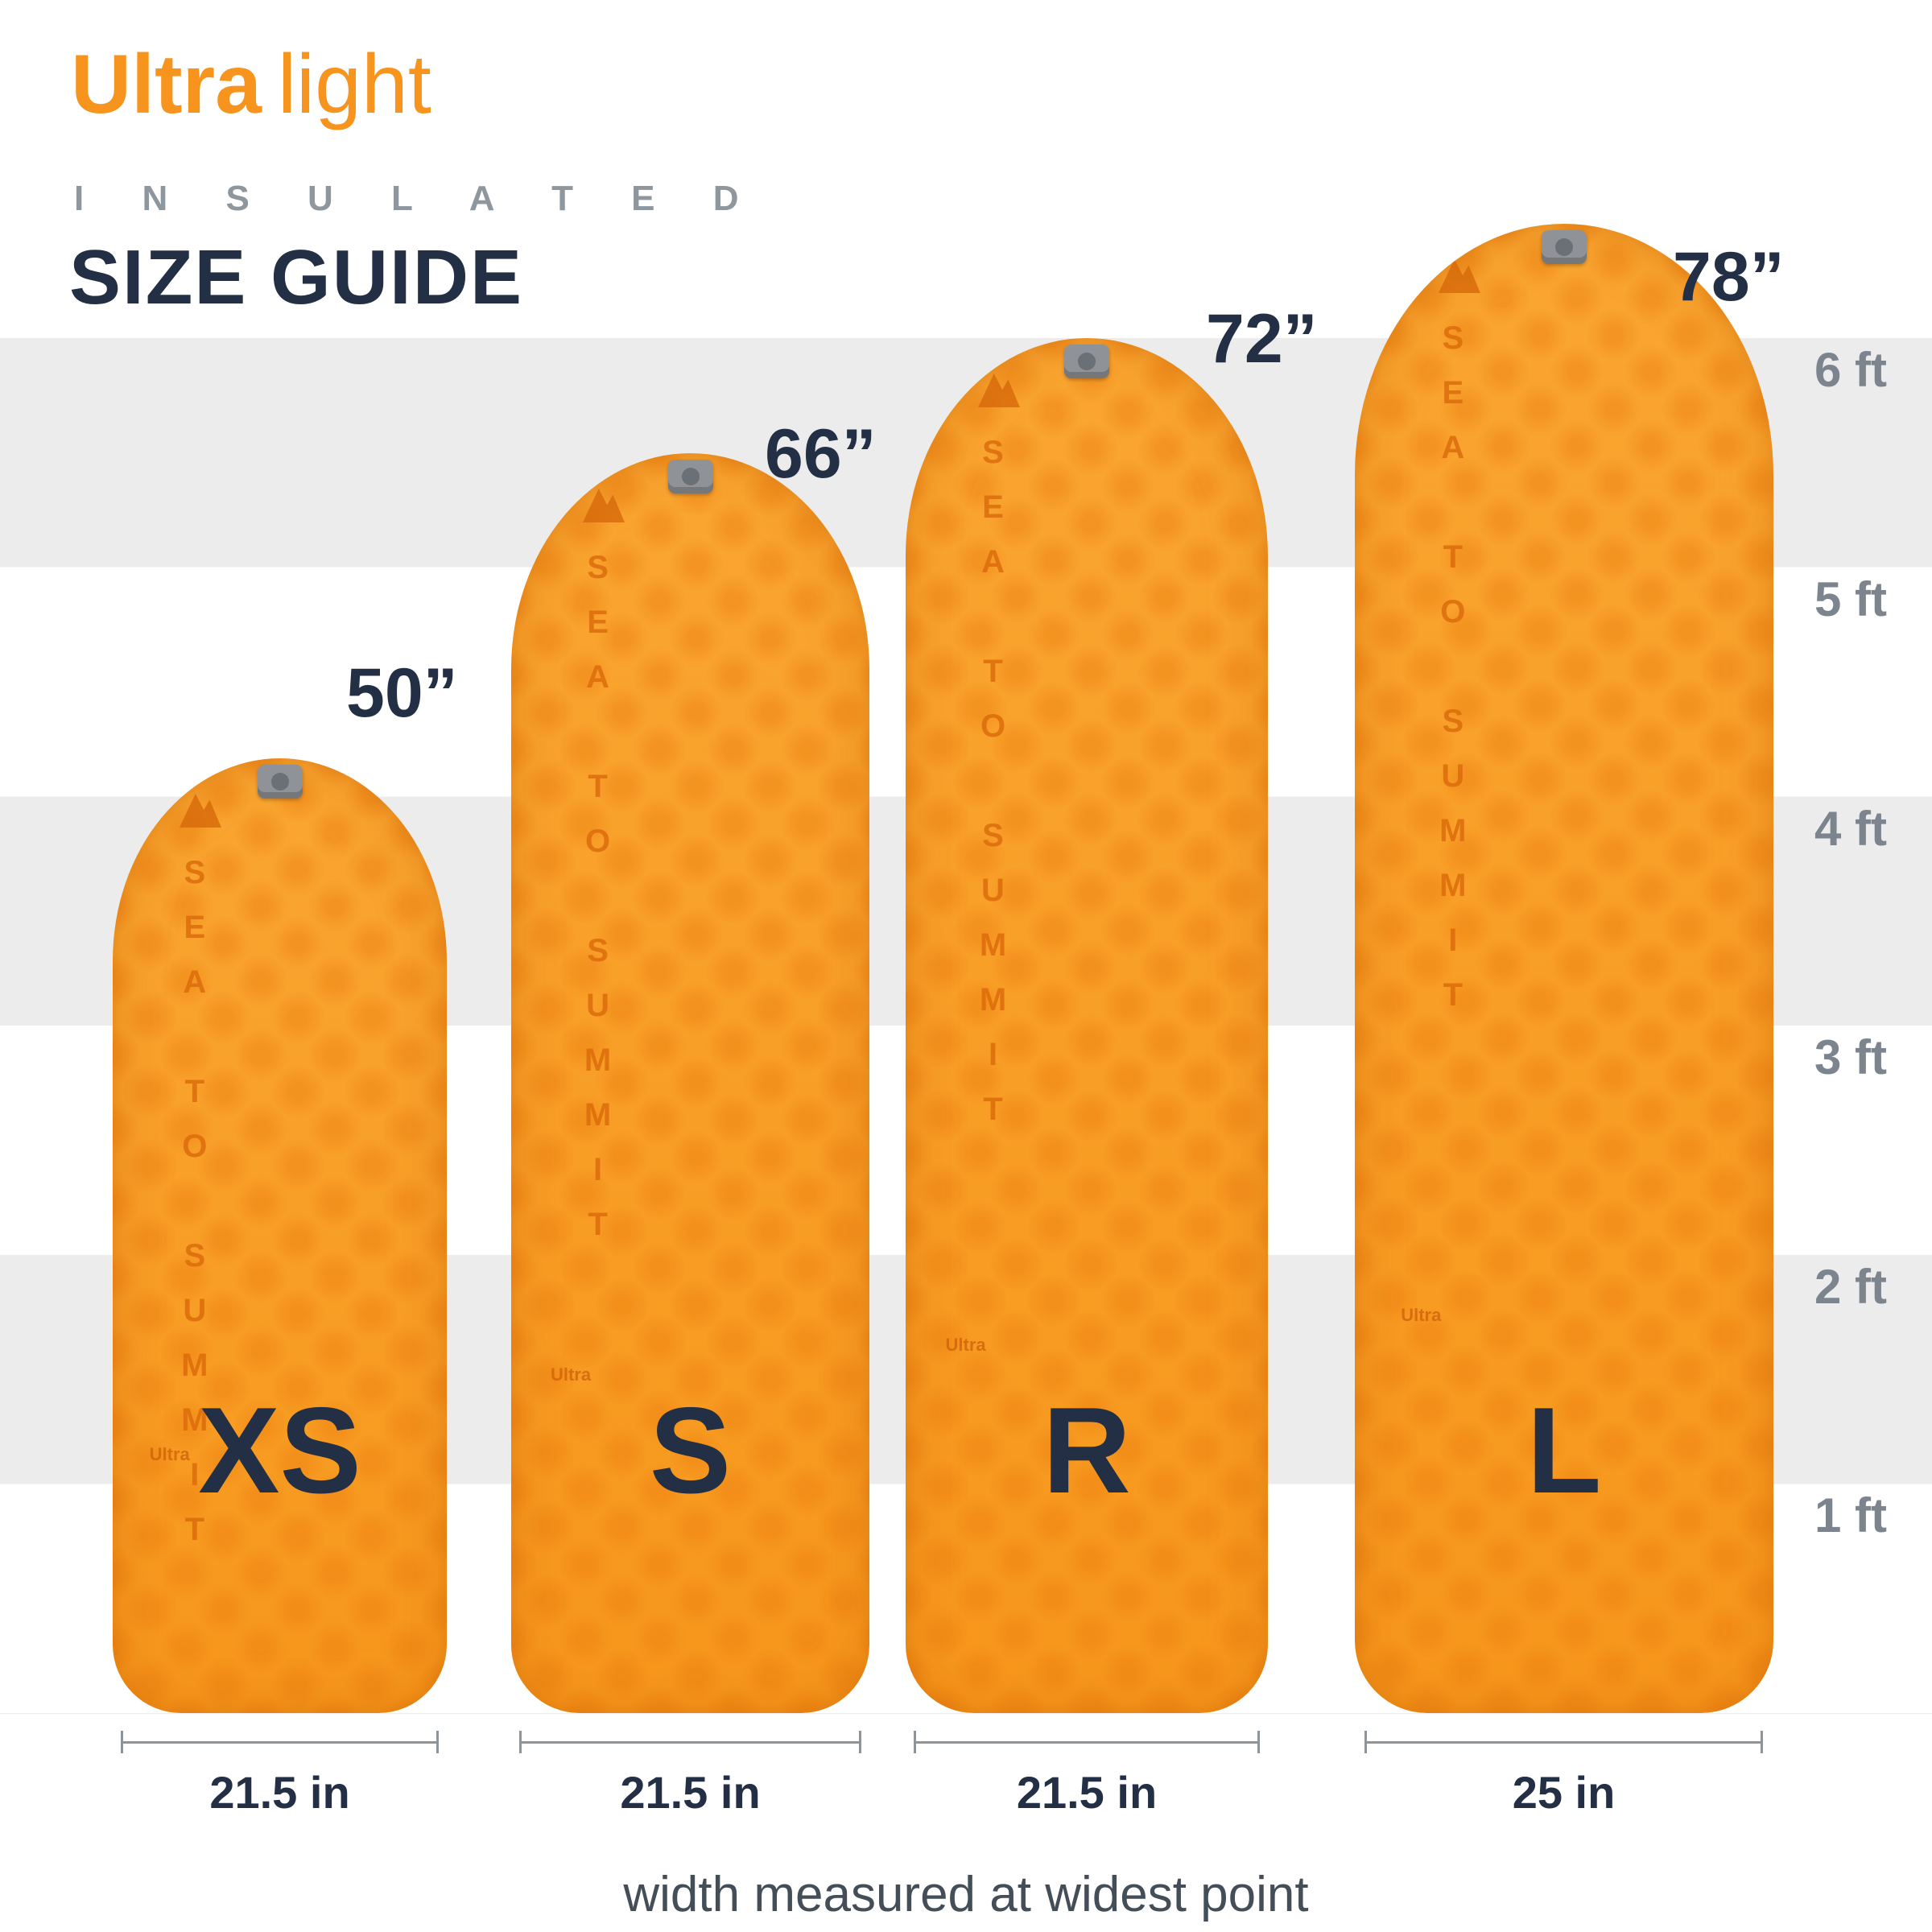 The width and height of the screenshot is (1932, 1932). I want to click on size-label-xs: XS, so click(279, 1450).